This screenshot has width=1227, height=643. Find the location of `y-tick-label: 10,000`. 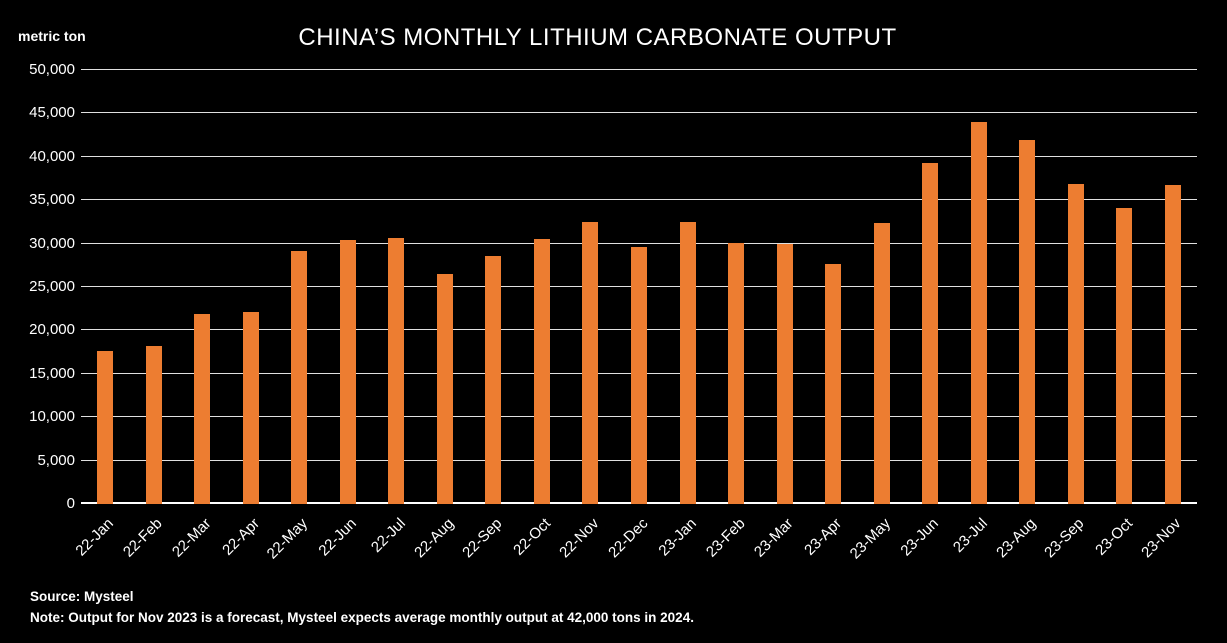

y-tick-label: 10,000 is located at coordinates (52, 417).